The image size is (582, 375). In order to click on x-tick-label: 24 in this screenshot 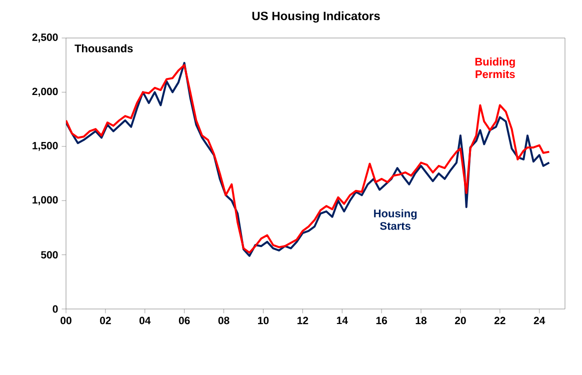, I will do `click(540, 320)`.